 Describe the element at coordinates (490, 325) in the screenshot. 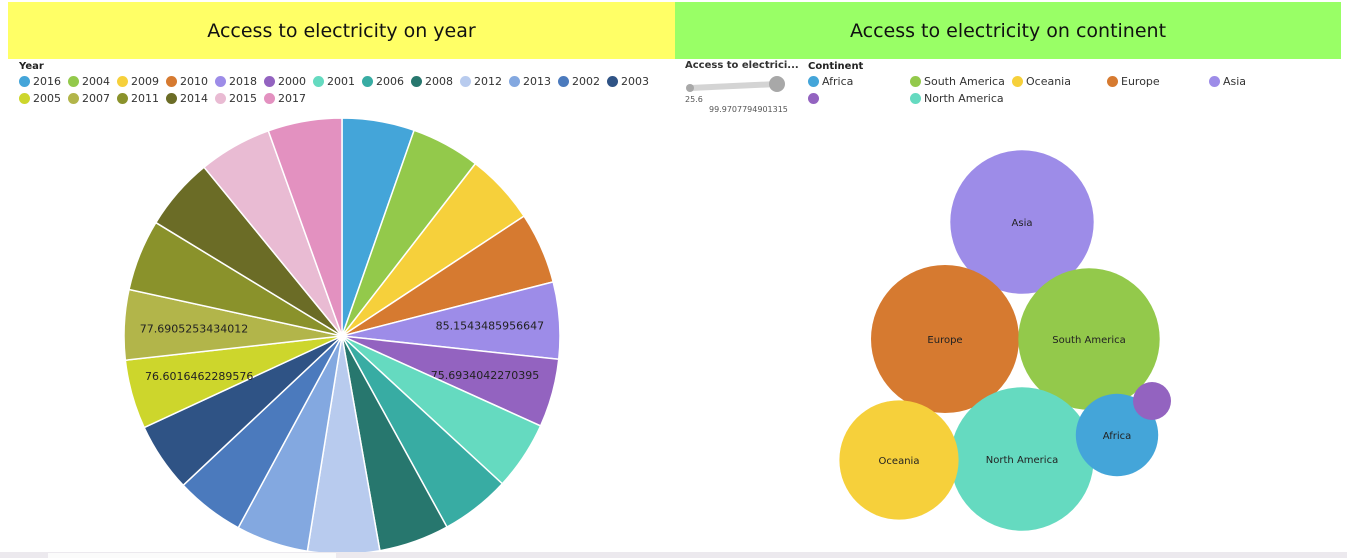

I see `pie-slice-label: 85.1543485956647` at that location.